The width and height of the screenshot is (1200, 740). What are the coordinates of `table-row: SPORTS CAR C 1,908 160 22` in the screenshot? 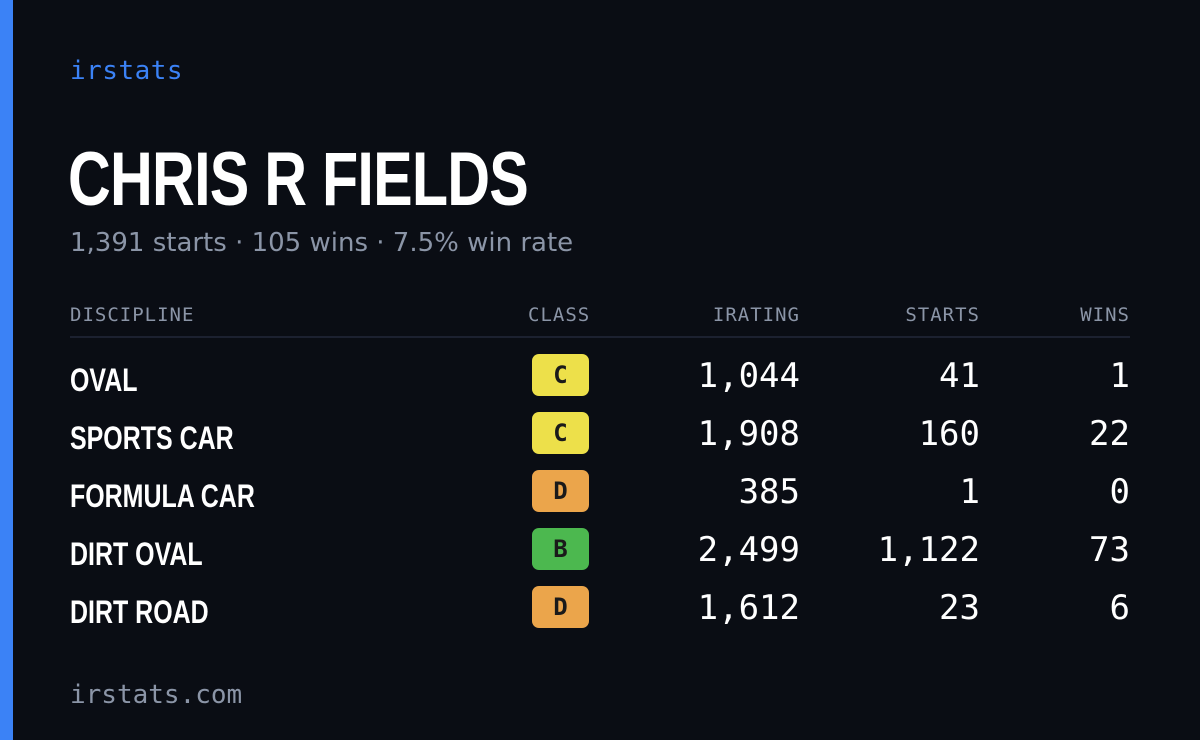 It's located at (600, 441).